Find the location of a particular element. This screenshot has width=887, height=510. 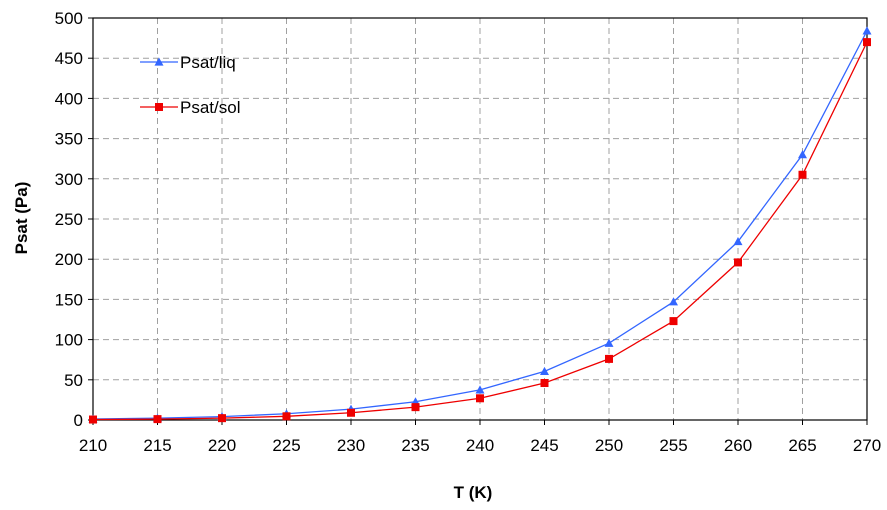

y-axis-title: Psat (Pa) is located at coordinates (21, 218).